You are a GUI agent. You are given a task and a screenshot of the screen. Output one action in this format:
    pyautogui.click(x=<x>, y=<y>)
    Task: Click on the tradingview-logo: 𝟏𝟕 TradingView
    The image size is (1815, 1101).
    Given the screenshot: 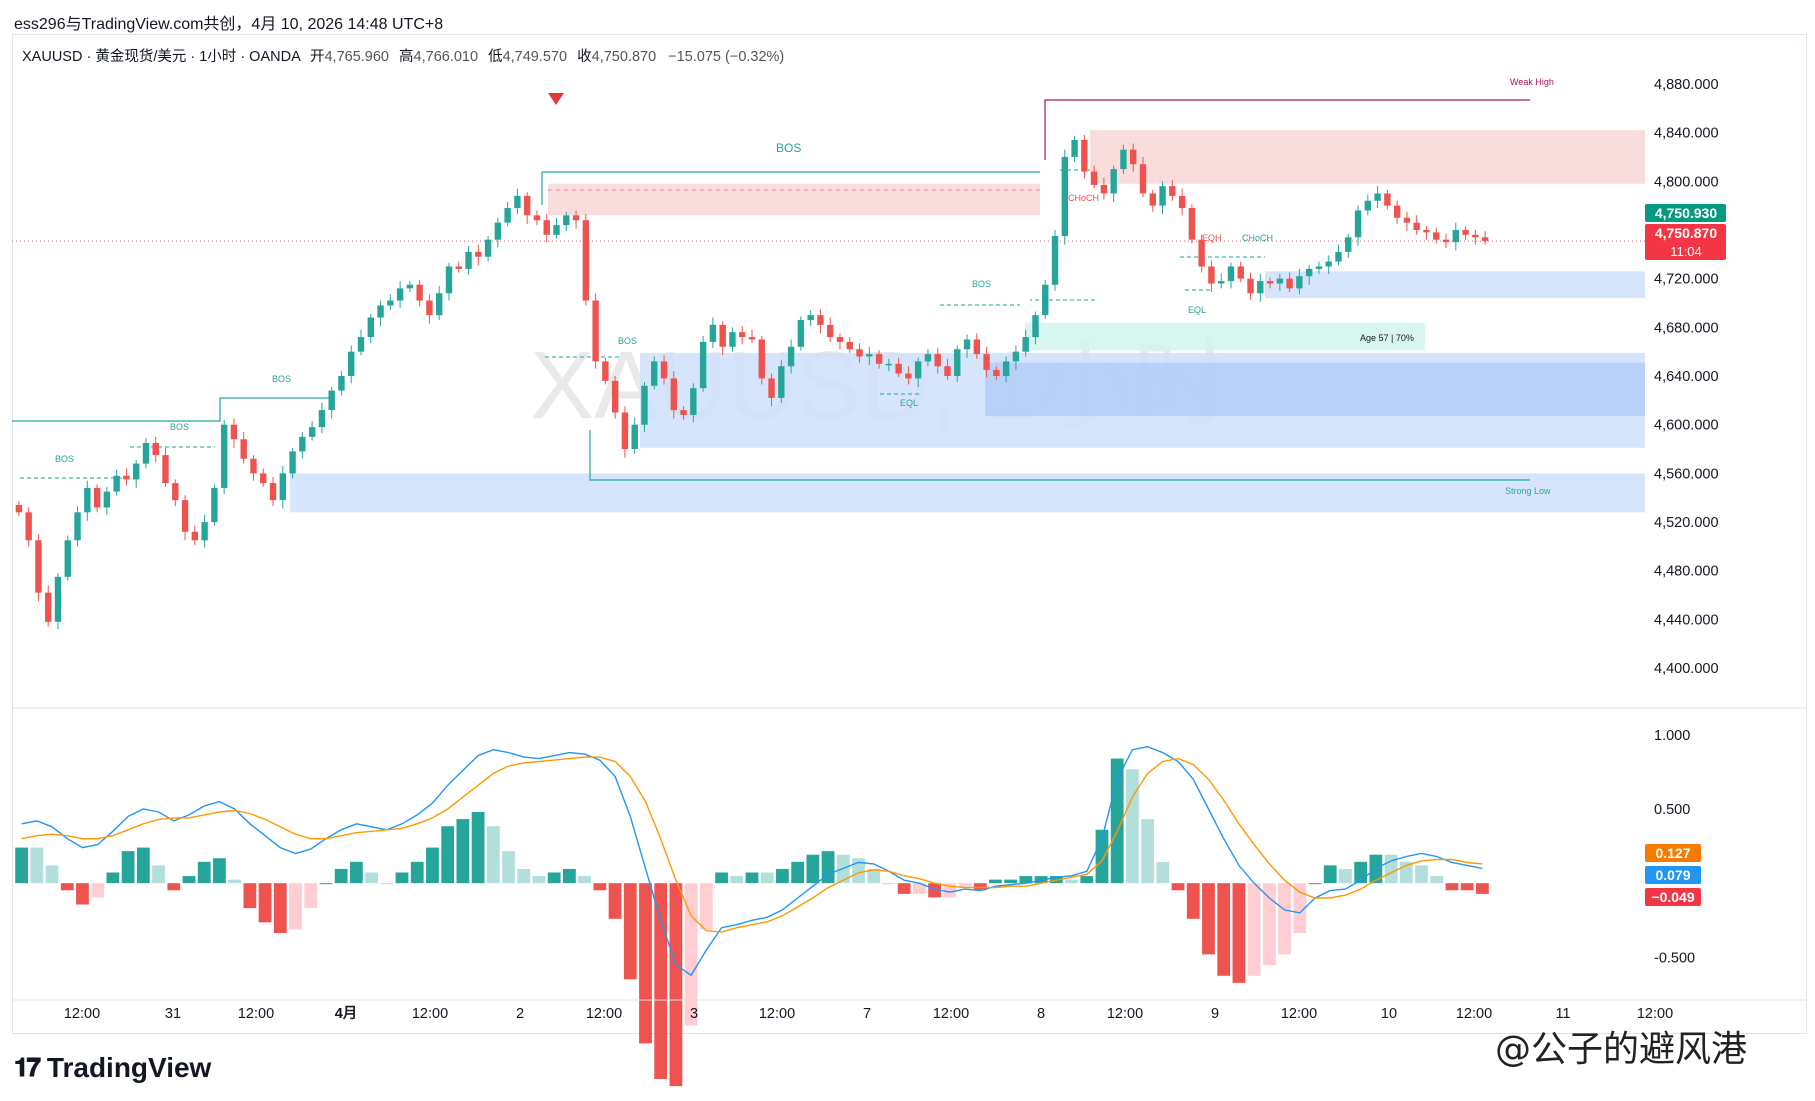 What is the action you would take?
    pyautogui.click(x=112, y=1068)
    